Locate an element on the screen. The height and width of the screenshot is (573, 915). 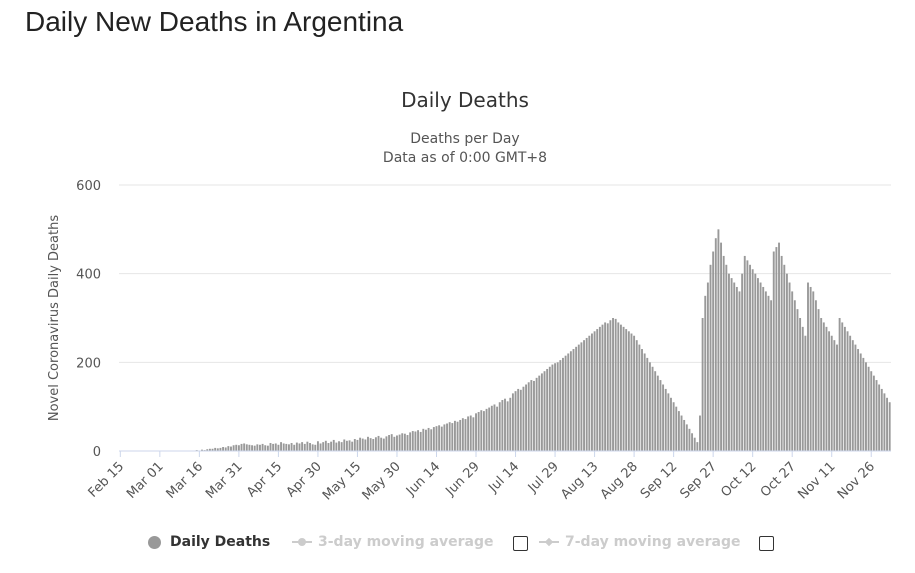
legend-item-7-day-average: 7-day moving average is located at coordinates (640, 542).